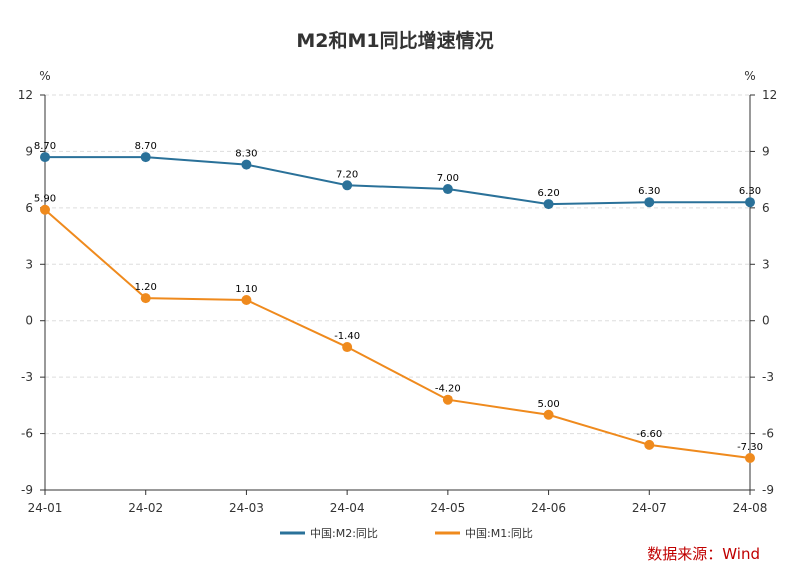 The image size is (790, 574). Describe the element at coordinates (27, 490) in the screenshot. I see `y-tick-label-left: -9` at that location.